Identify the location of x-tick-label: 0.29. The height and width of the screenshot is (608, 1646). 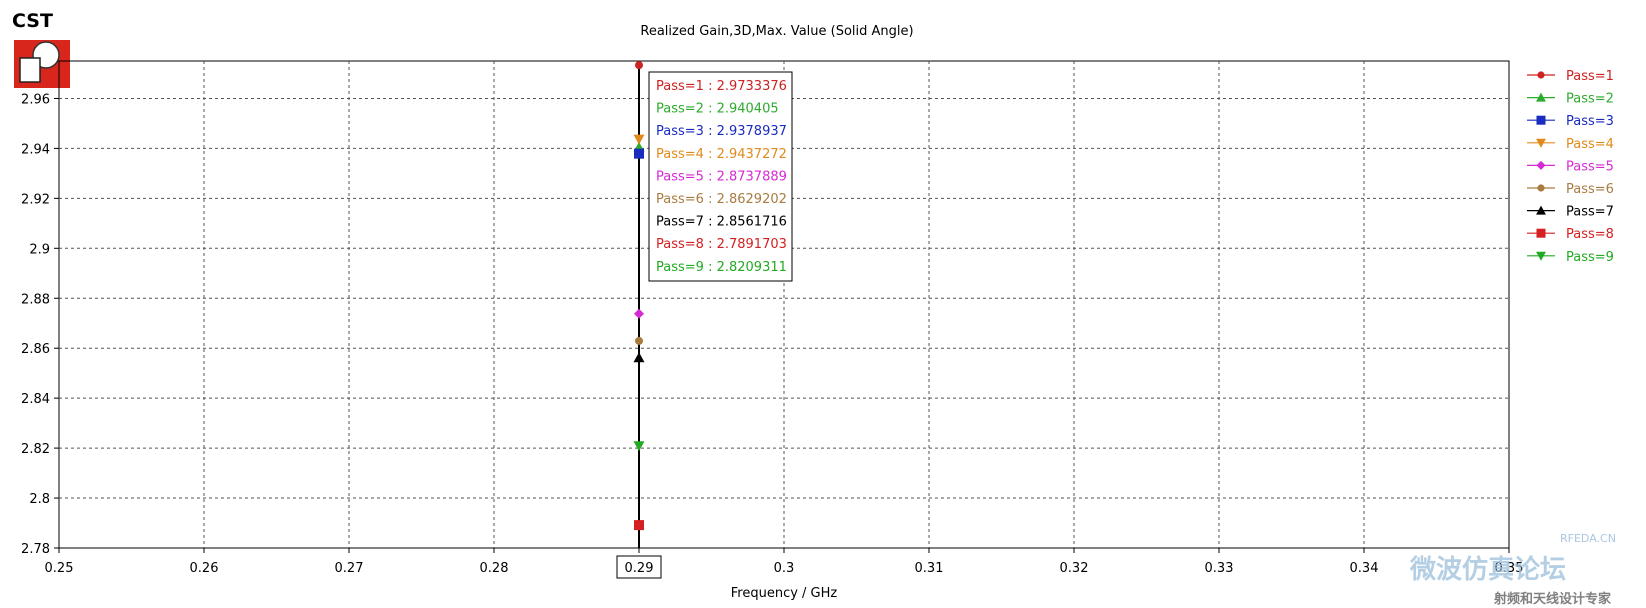
(639, 568).